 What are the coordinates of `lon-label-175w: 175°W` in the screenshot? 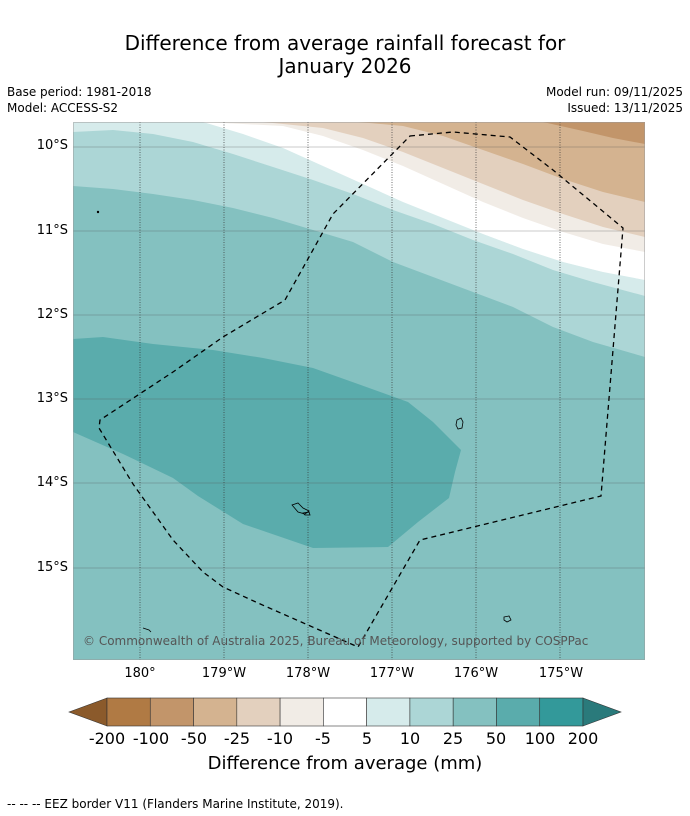 It's located at (561, 673).